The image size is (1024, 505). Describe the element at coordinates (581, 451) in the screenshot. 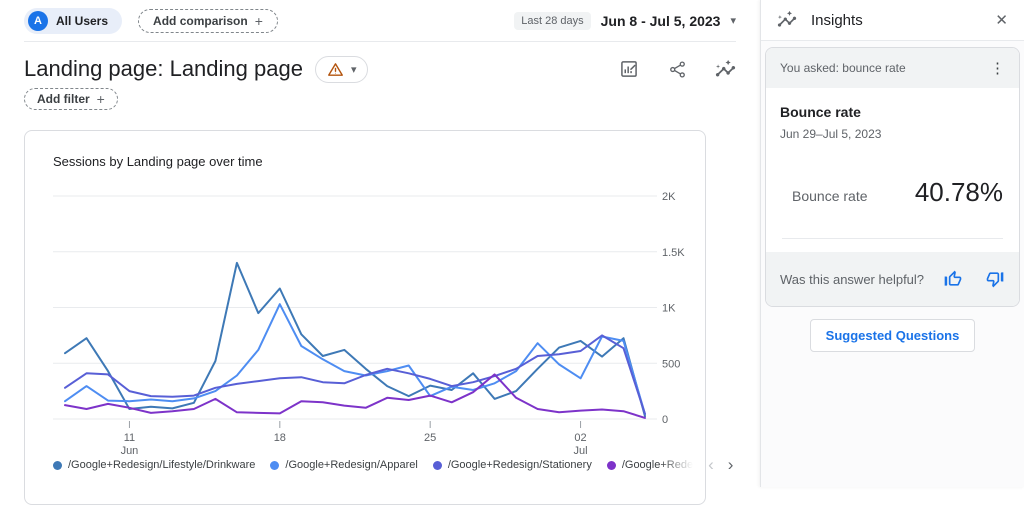

I see `svg-text: Jul` at that location.